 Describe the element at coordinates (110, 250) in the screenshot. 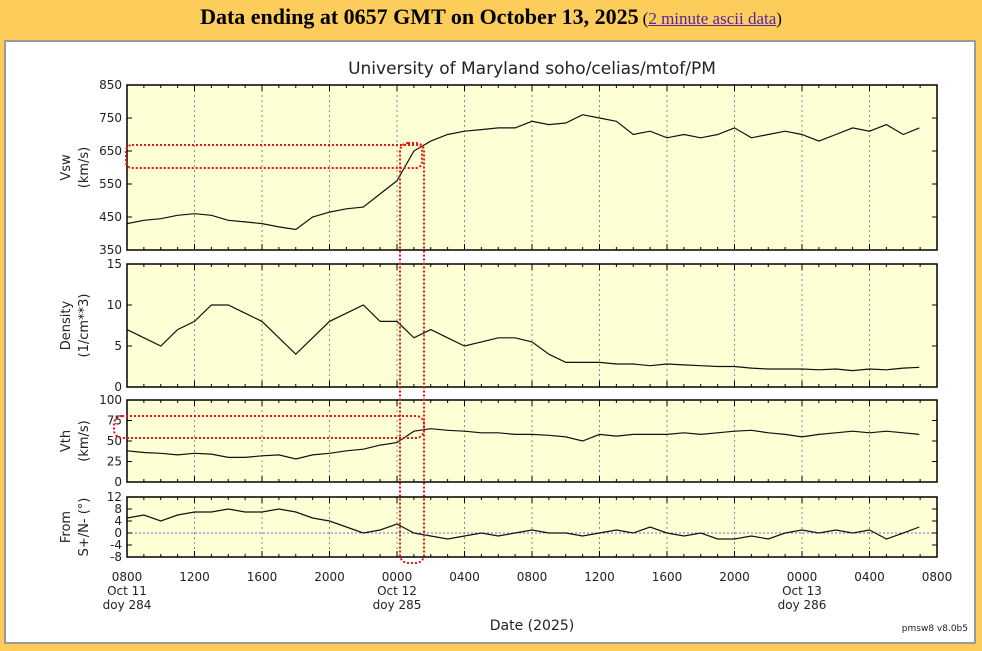

I see `y-tick-label: 350` at that location.